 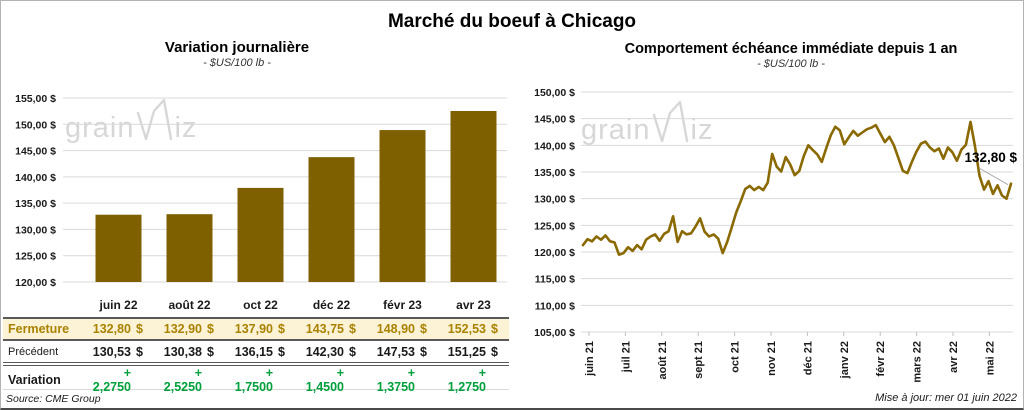 What do you see at coordinates (118, 305) in the screenshot?
I see `month-header: juin 22` at bounding box center [118, 305].